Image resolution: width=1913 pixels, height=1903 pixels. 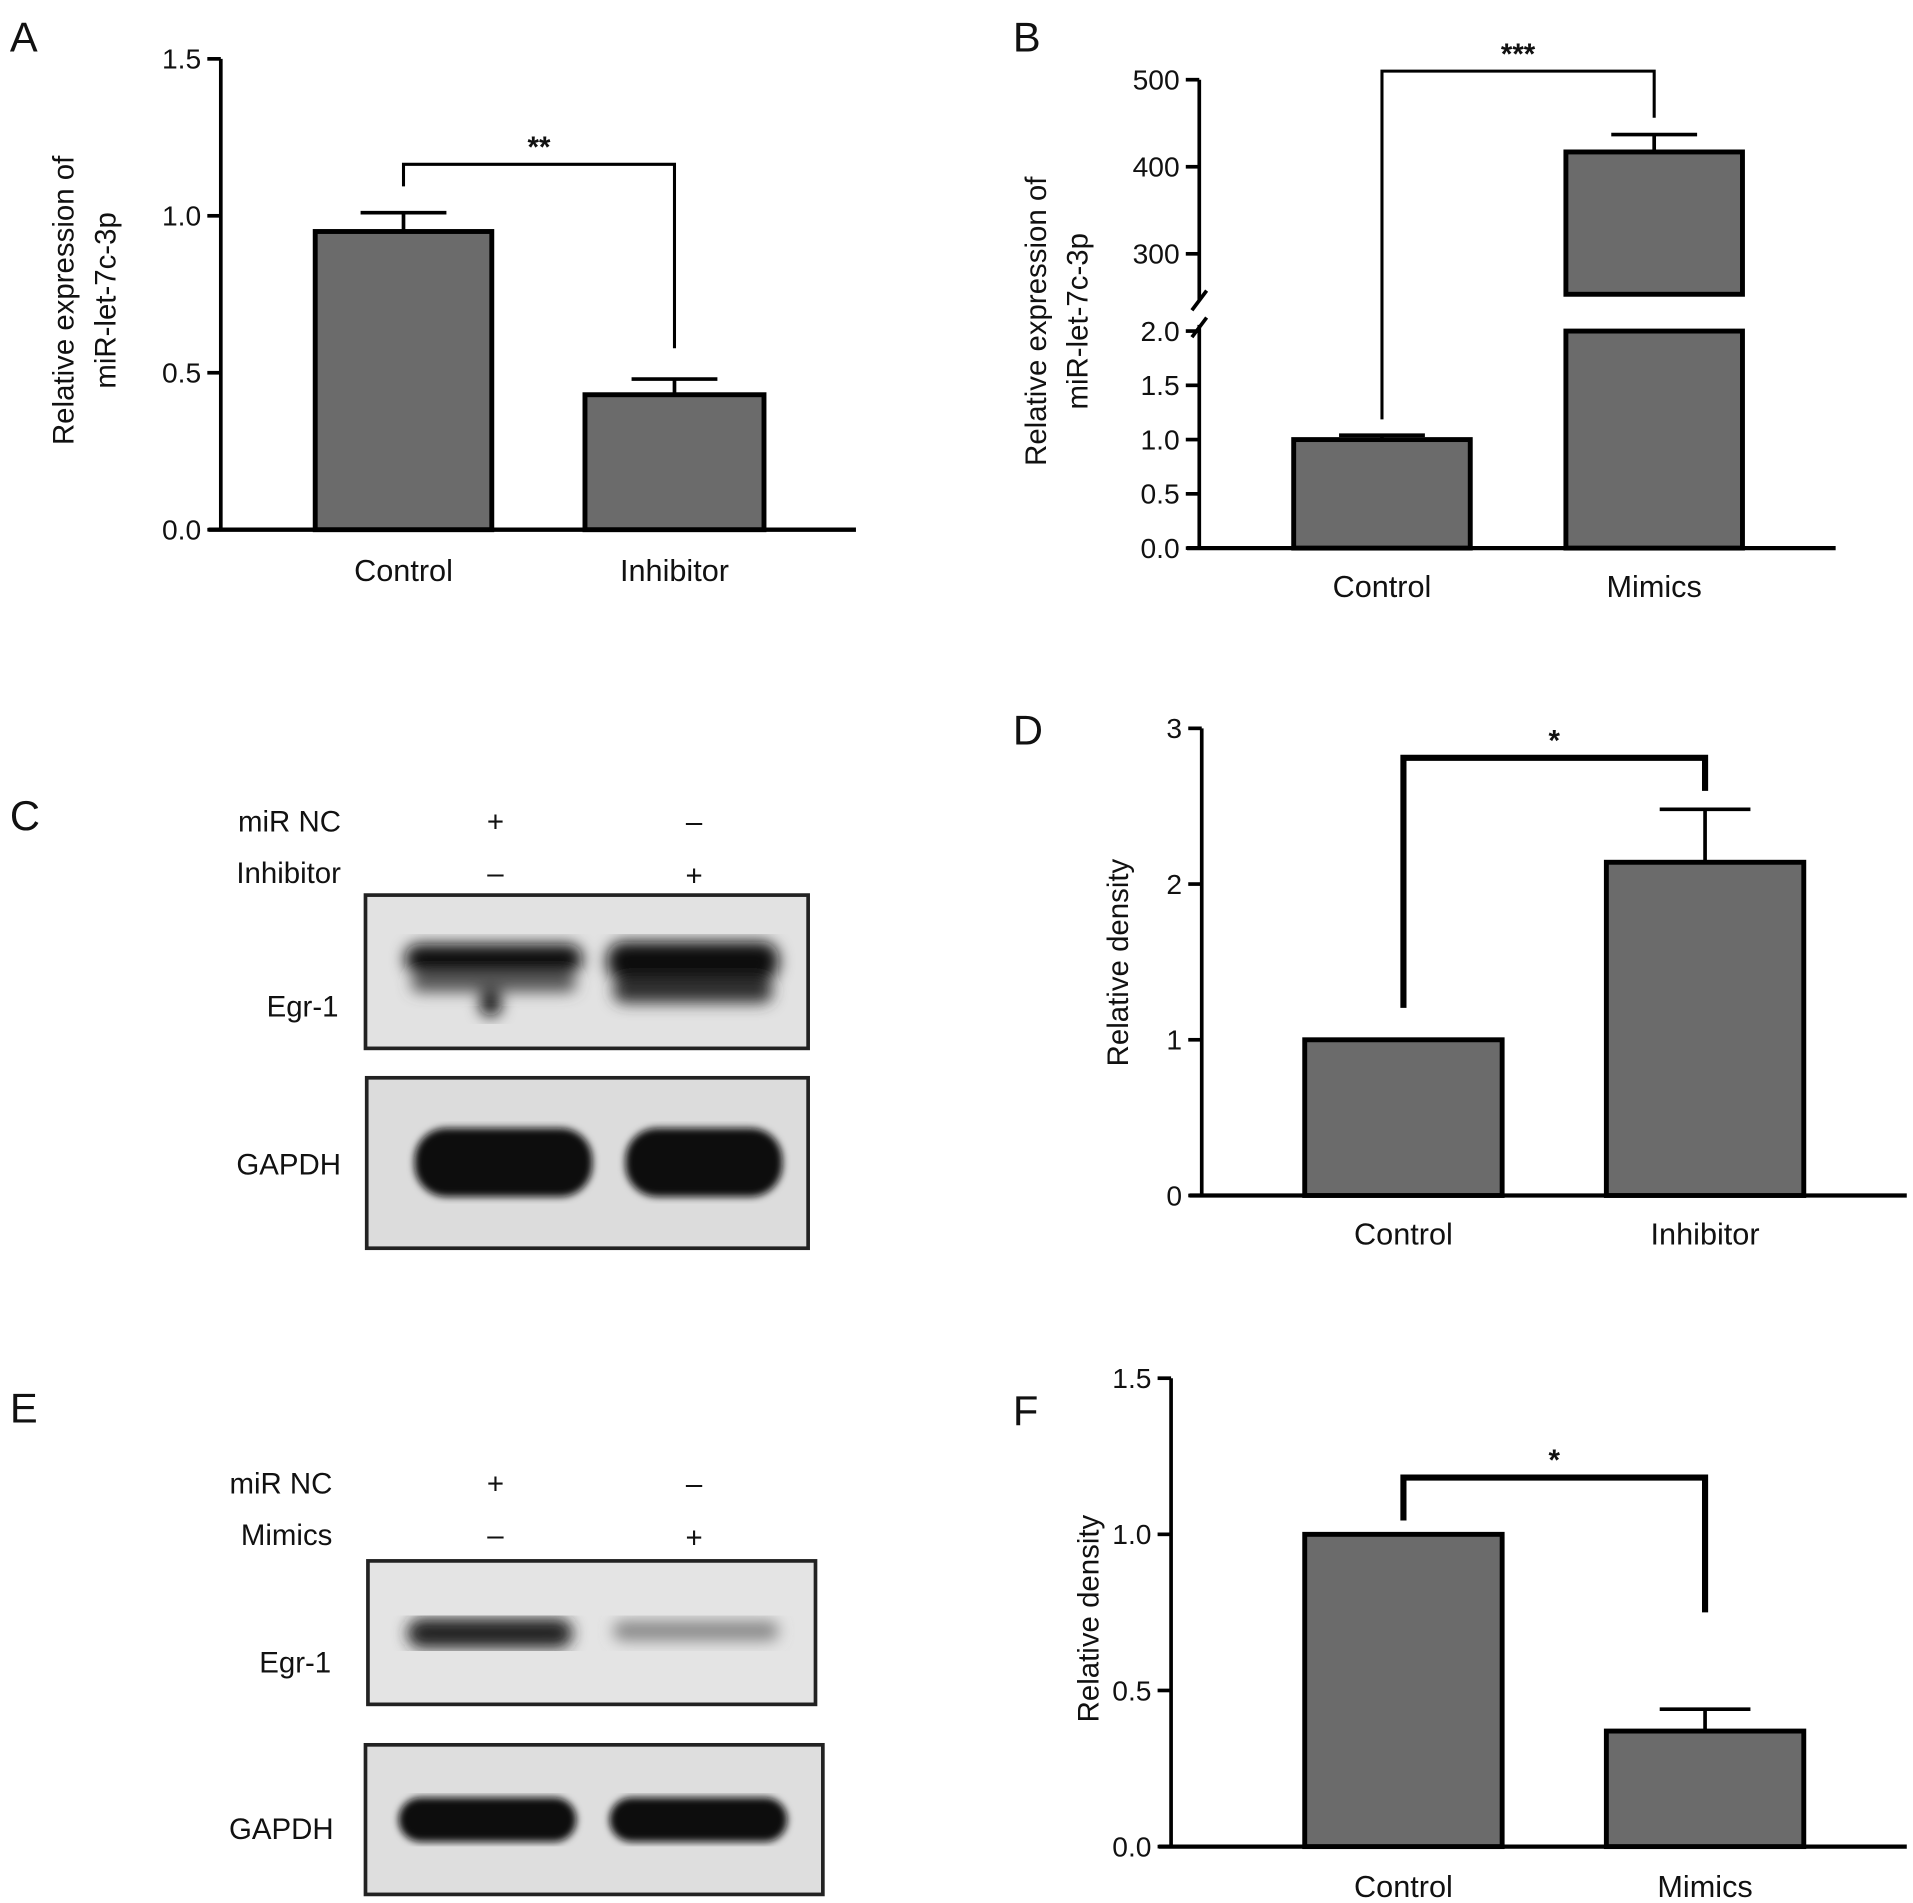 What do you see at coordinates (1174, 728) in the screenshot?
I see `y-tick-label: 3` at bounding box center [1174, 728].